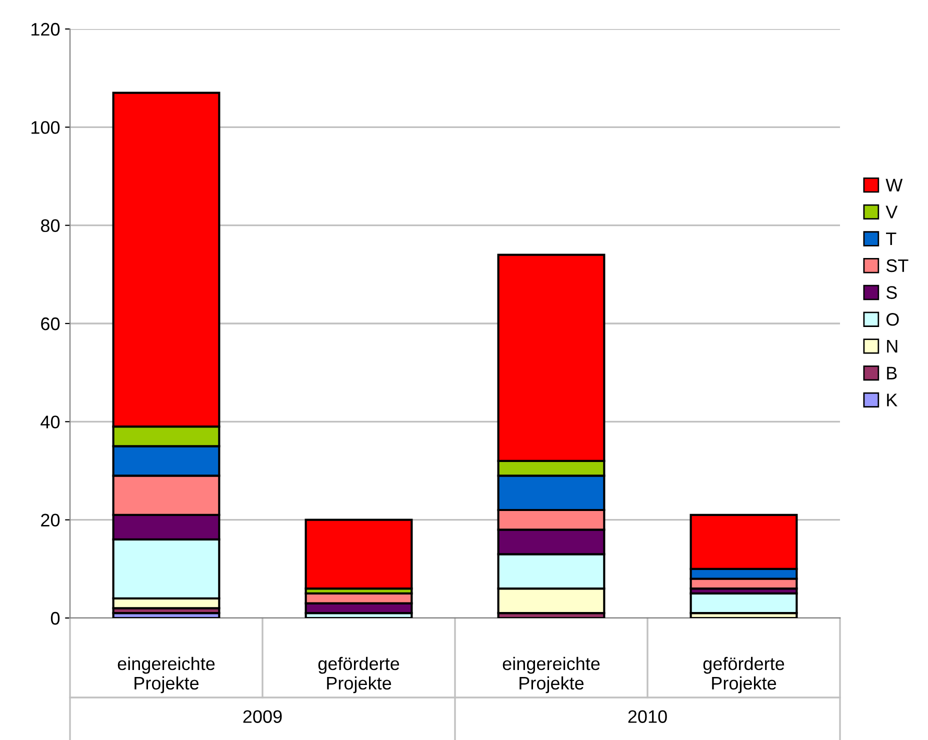  Describe the element at coordinates (891, 292) in the screenshot. I see `legend-label: S` at that location.